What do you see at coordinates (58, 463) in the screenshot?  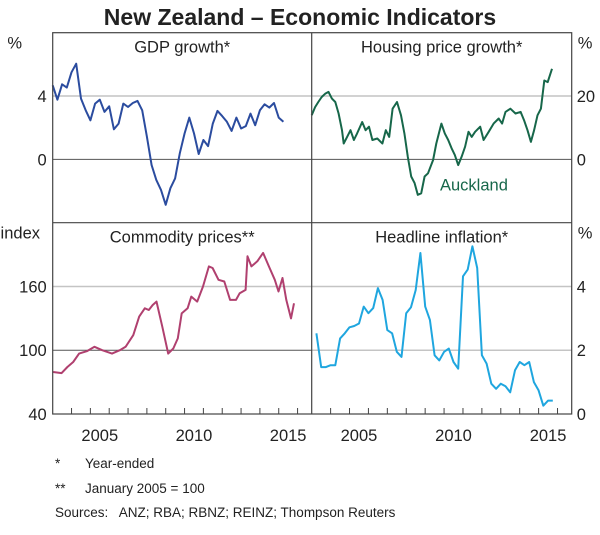 I see `footnote-mark-1: *` at bounding box center [58, 463].